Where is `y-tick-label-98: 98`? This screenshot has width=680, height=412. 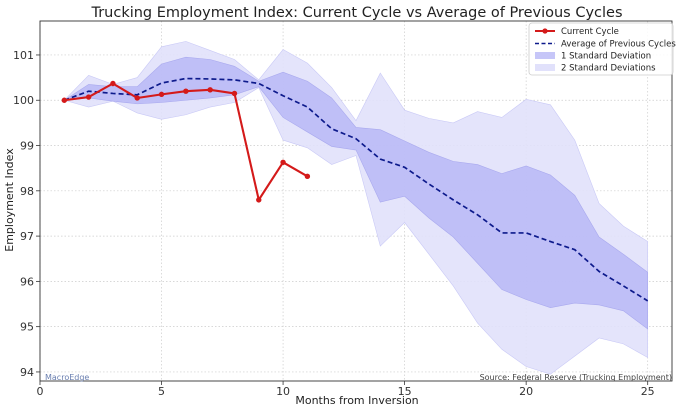
y-tick-label-98: 98 is located at coordinates (27, 191).